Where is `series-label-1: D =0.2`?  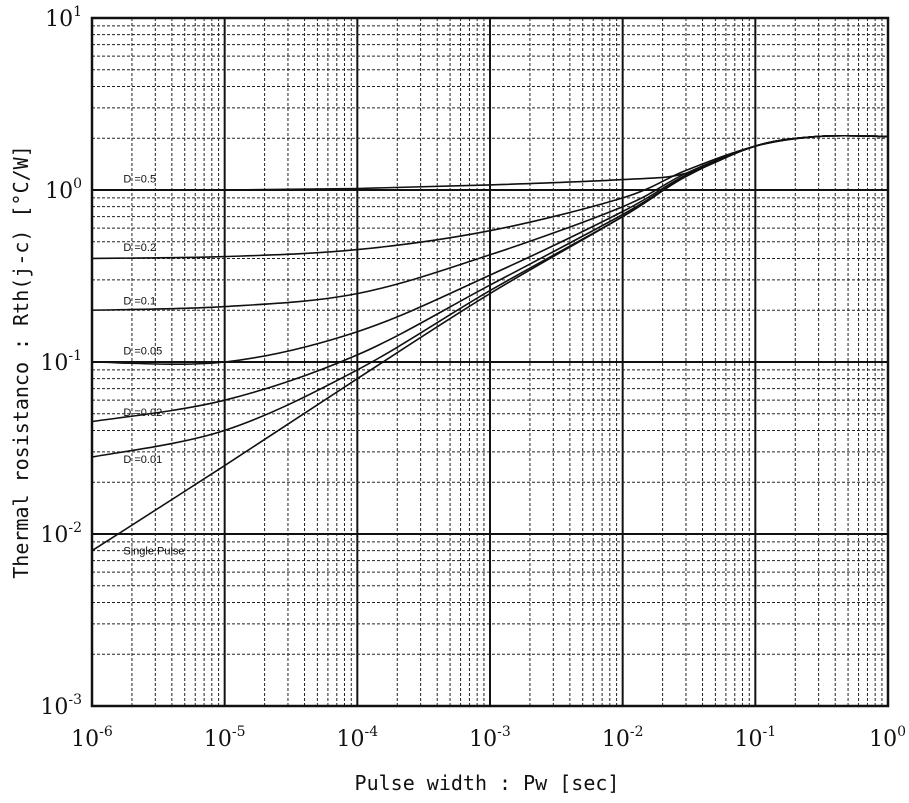 series-label-1: D =0.2 is located at coordinates (139, 248).